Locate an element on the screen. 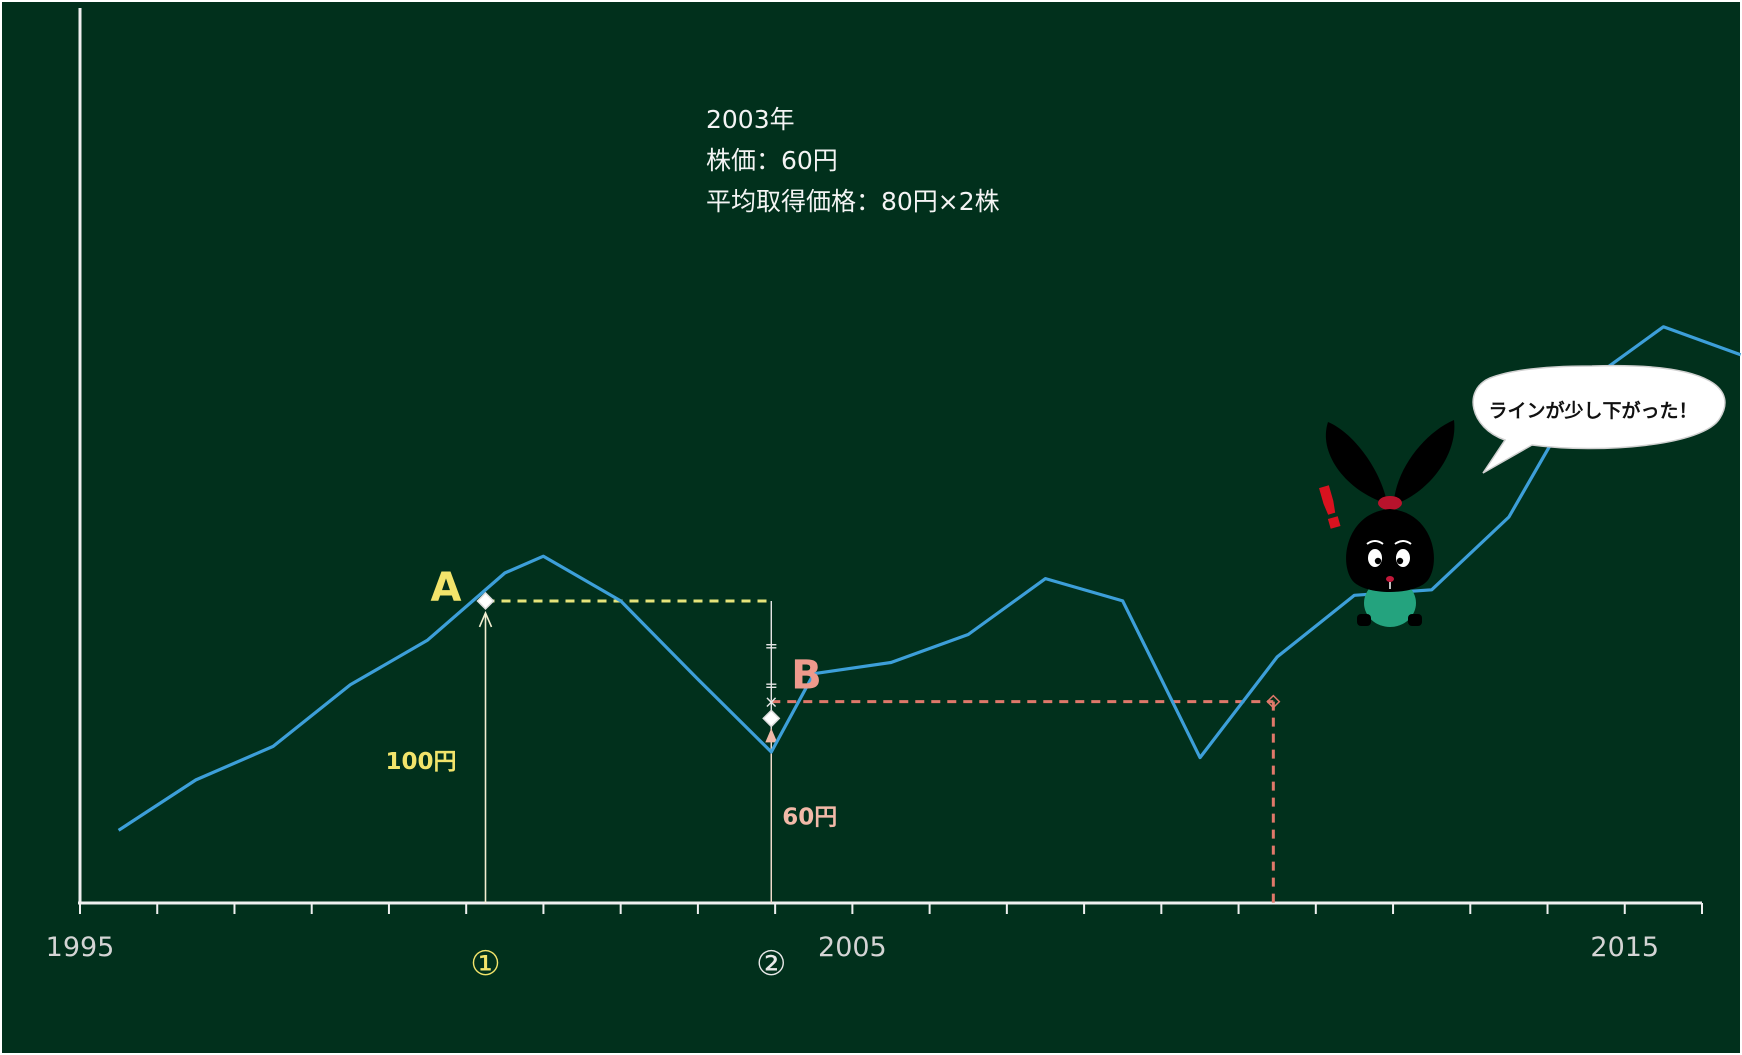  rabbit-left-pupil is located at coordinates (1378, 561).